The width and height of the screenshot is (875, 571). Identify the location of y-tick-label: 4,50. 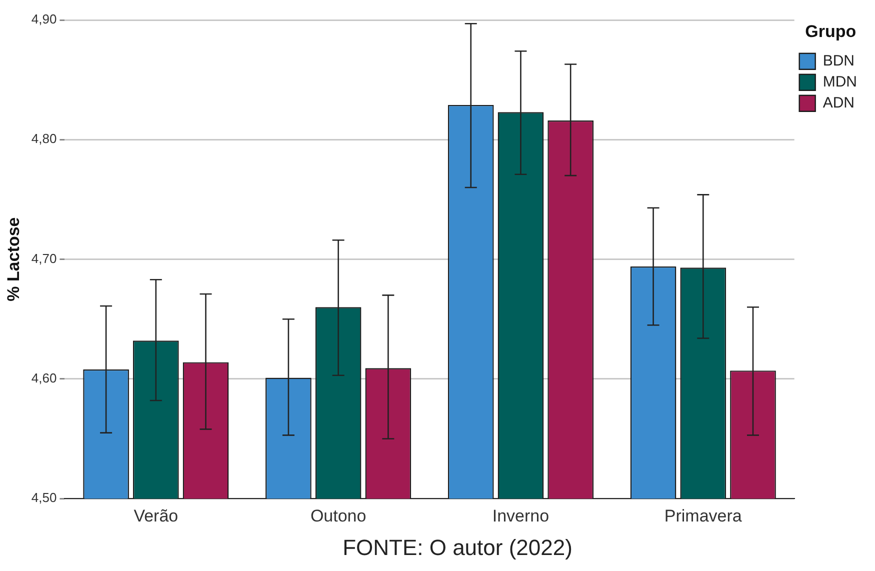
(44, 498).